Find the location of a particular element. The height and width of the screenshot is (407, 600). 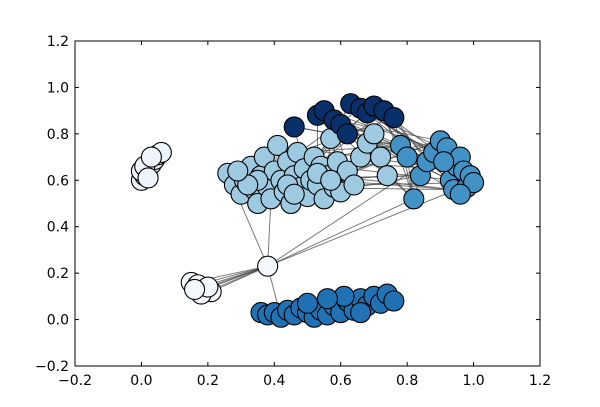

y-tick-label: 0.6 is located at coordinates (58, 181).